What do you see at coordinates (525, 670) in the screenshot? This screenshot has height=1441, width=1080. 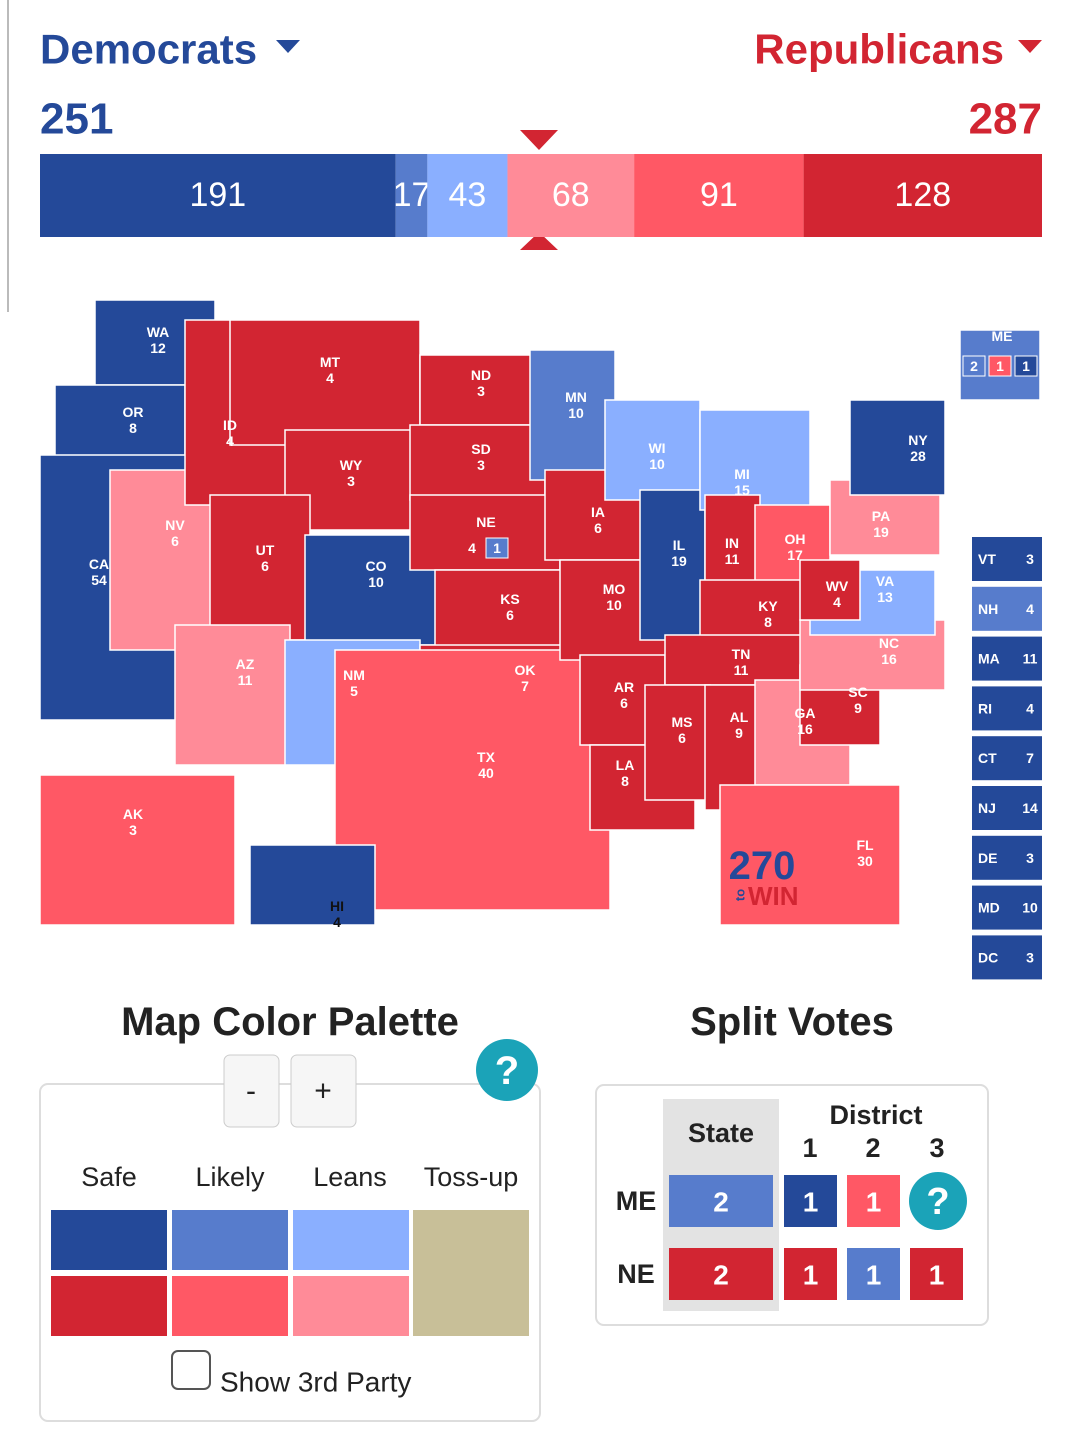 I see `state-label: OK` at bounding box center [525, 670].